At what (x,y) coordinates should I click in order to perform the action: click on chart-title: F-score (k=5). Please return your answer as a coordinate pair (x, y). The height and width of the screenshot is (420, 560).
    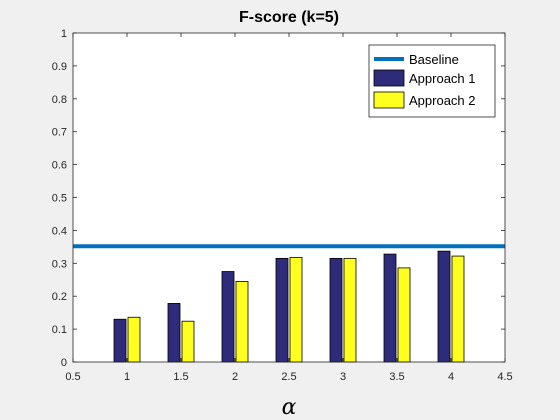
    Looking at the image, I should click on (289, 17).